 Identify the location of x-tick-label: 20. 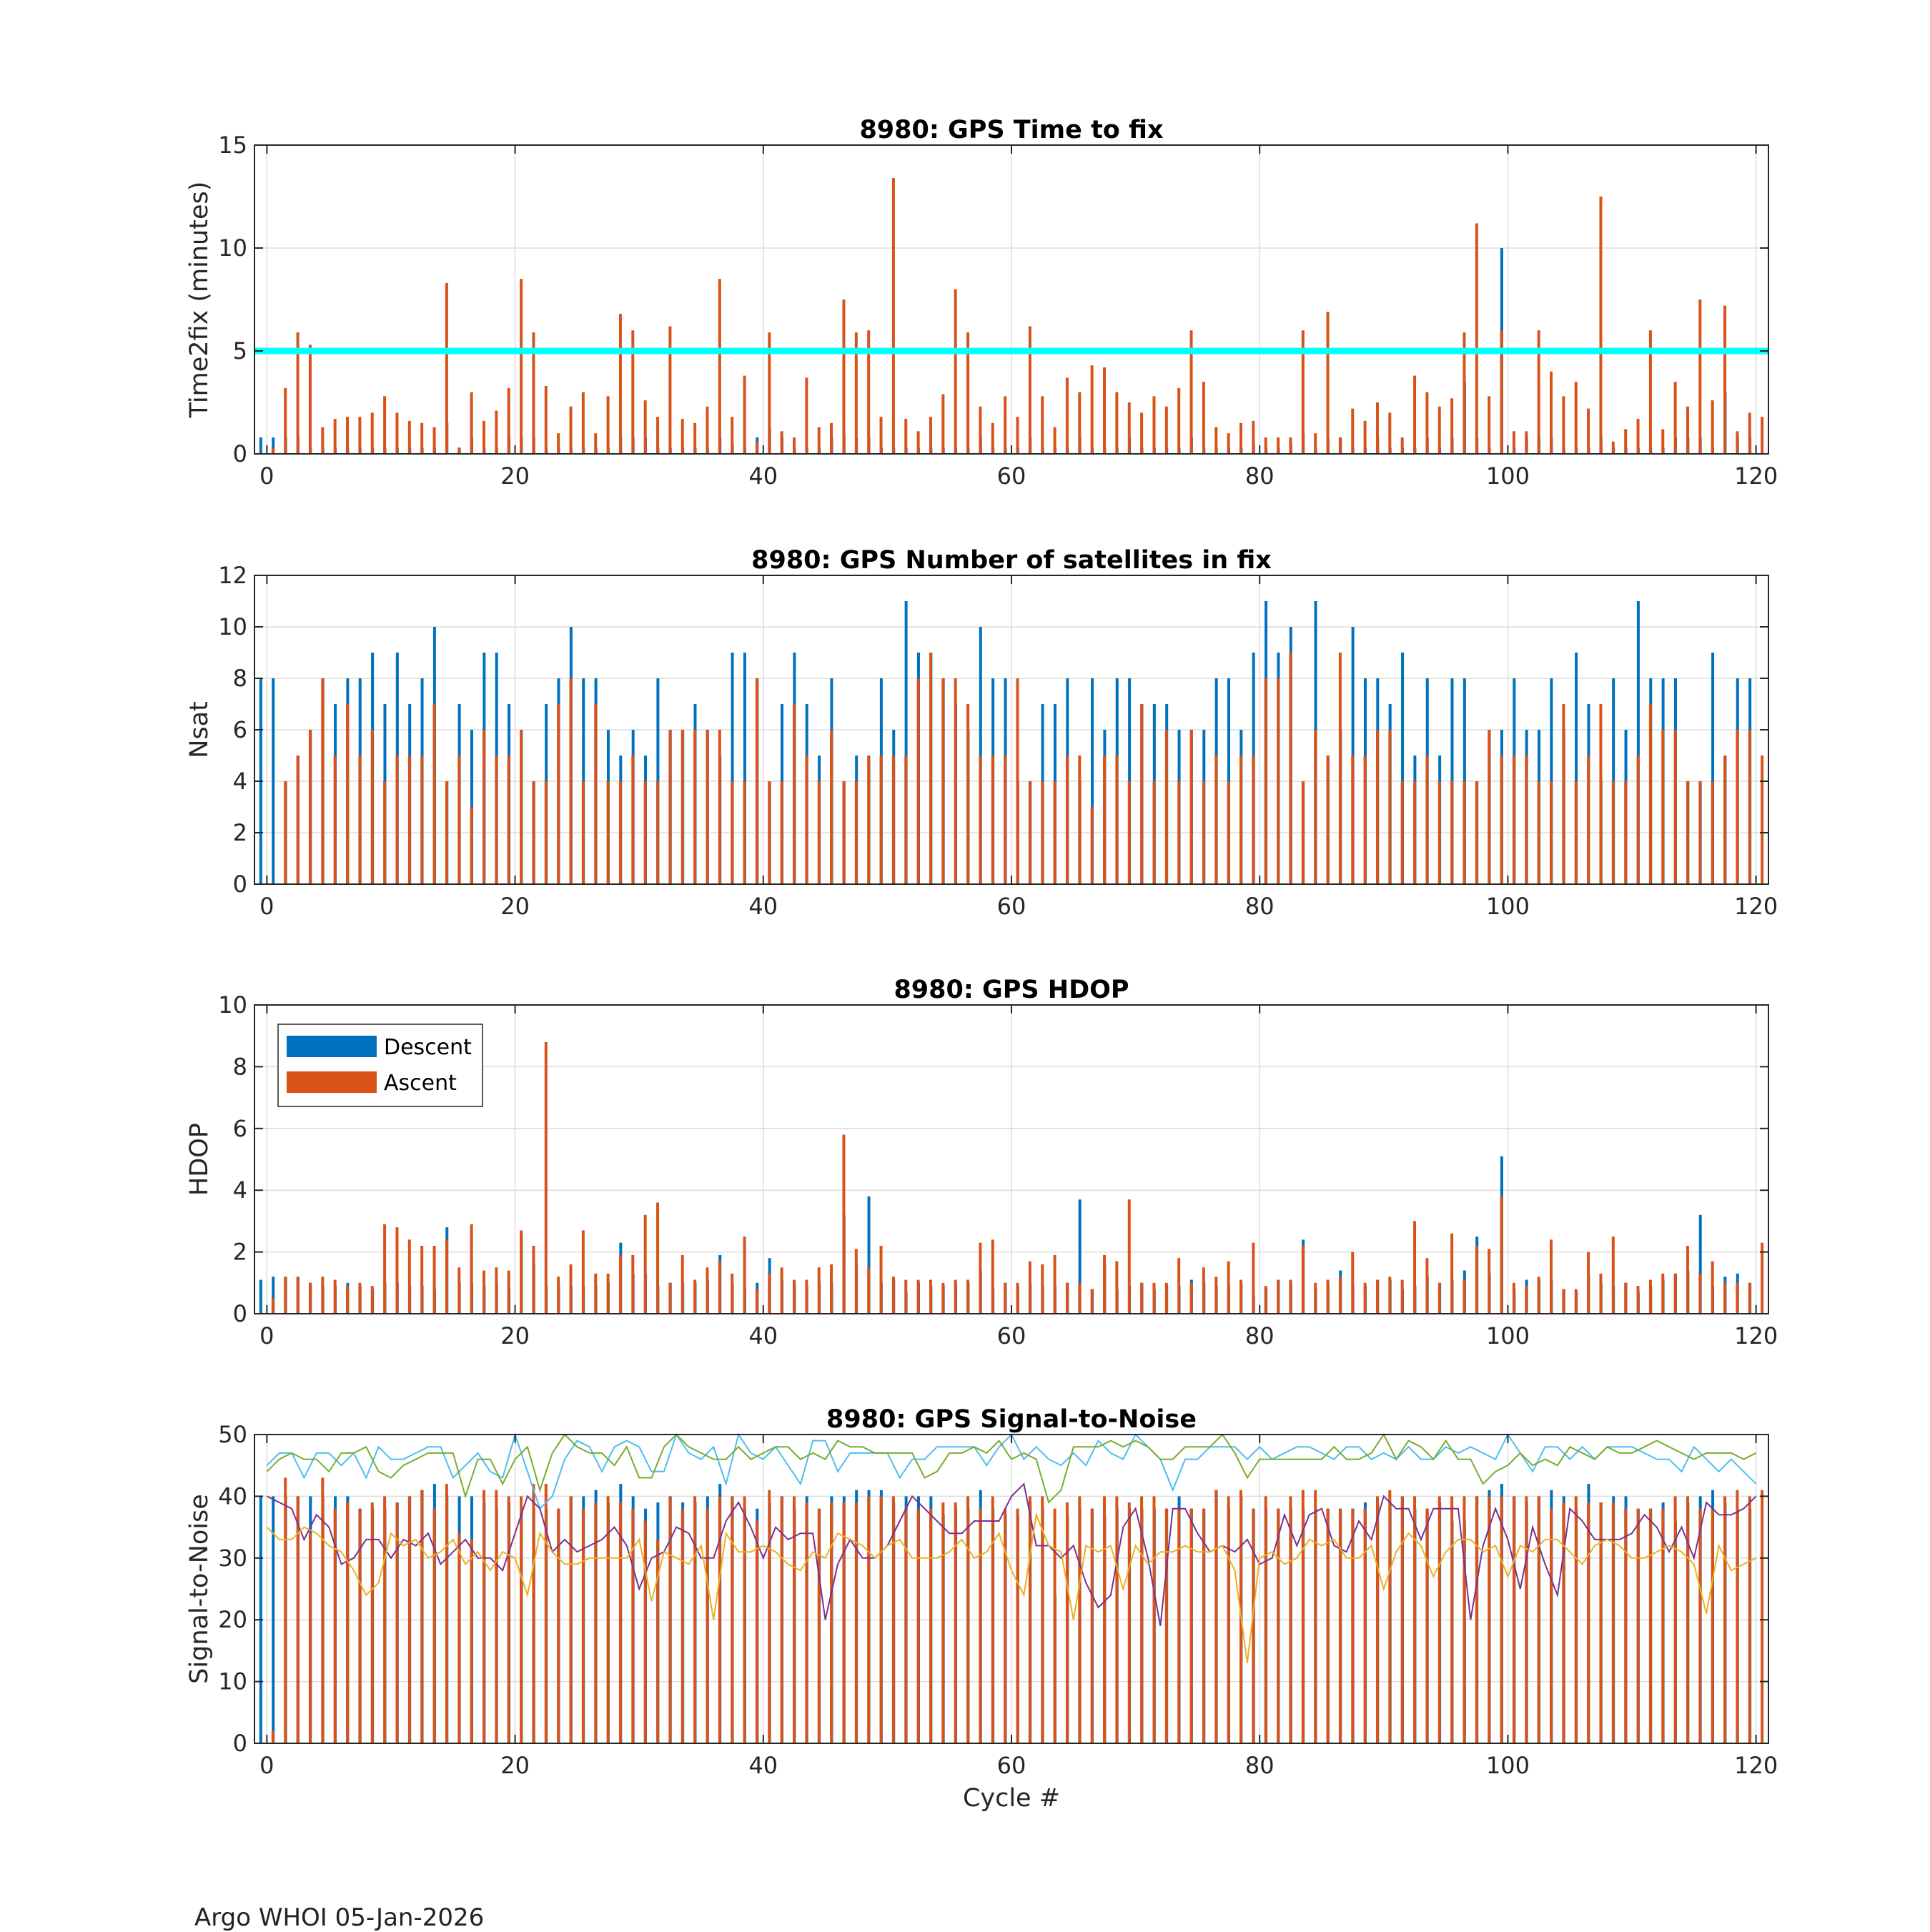
(515, 476).